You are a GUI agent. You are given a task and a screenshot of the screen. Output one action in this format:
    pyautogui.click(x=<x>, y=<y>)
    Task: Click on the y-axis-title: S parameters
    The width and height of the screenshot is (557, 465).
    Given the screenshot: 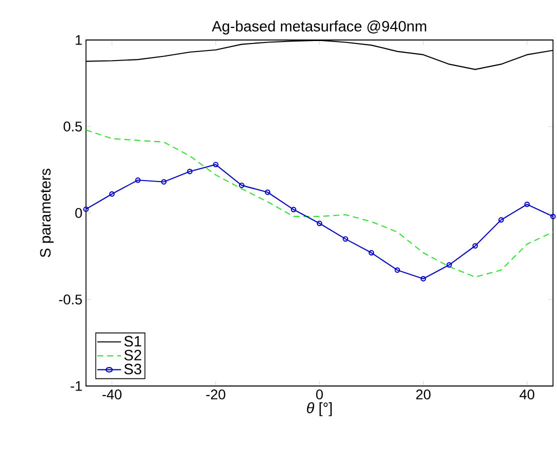 What is the action you would take?
    pyautogui.click(x=47, y=213)
    